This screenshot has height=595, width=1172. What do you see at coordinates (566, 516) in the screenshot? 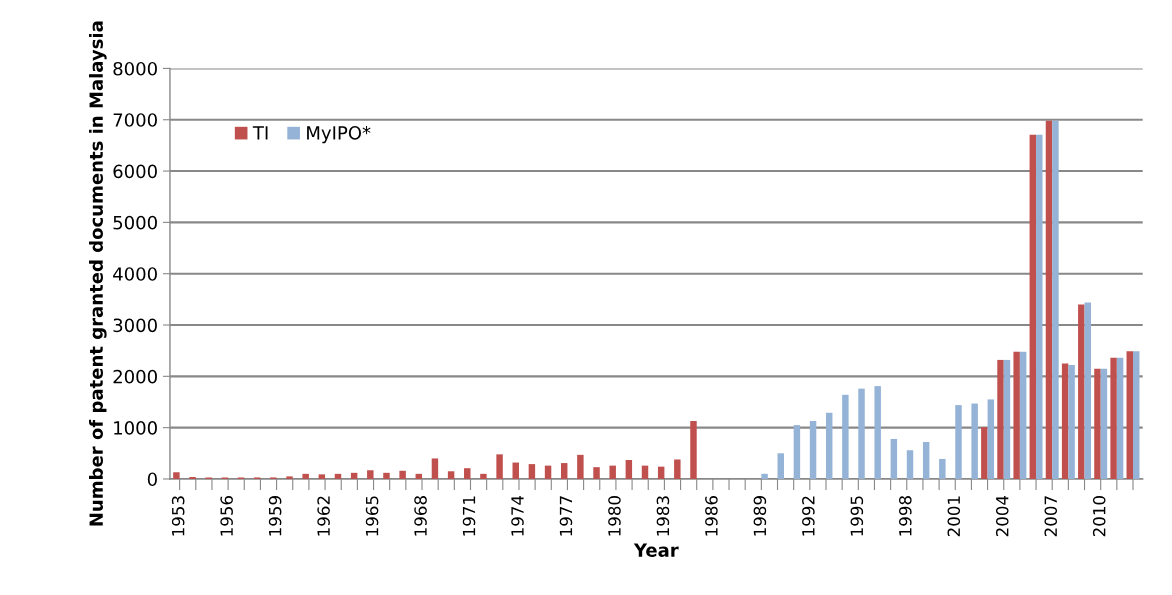
I see `x-tick-label: 1977` at bounding box center [566, 516].